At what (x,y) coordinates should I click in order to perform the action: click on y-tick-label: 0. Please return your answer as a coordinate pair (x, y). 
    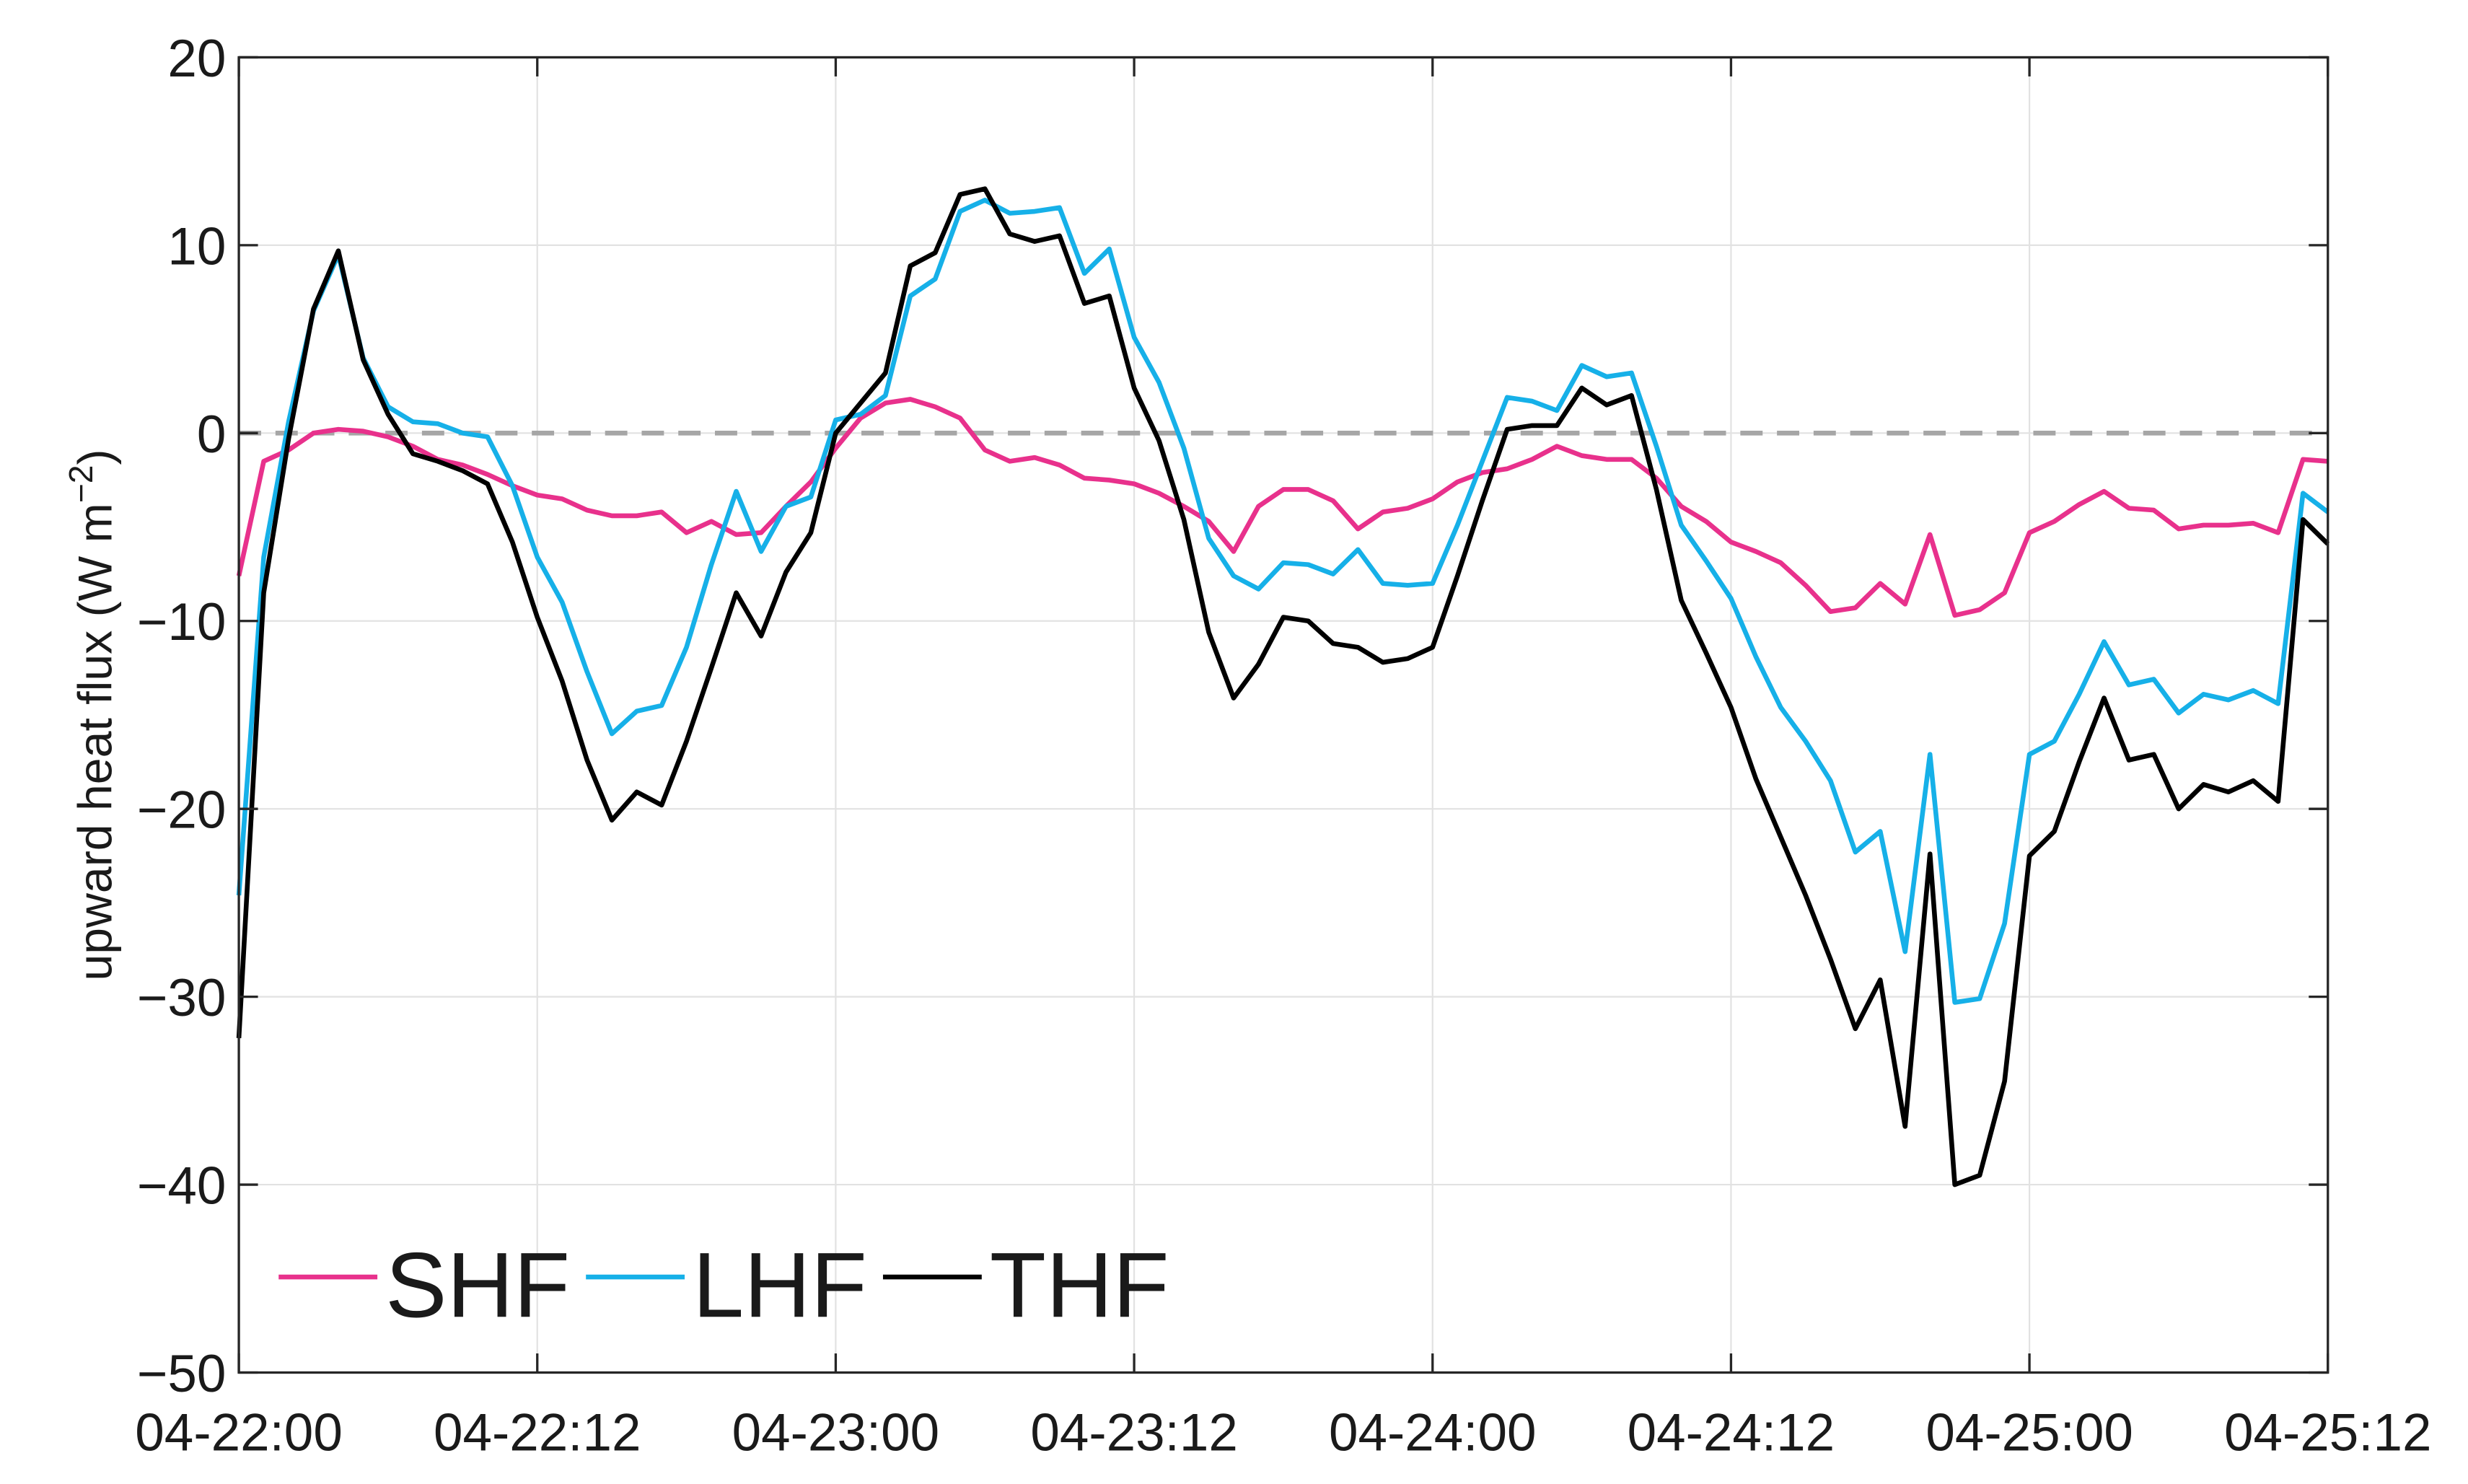
    Looking at the image, I should click on (212, 434).